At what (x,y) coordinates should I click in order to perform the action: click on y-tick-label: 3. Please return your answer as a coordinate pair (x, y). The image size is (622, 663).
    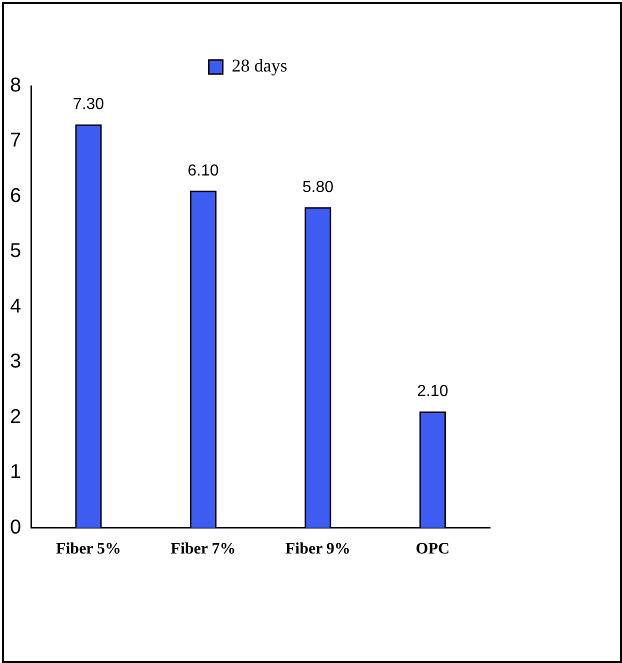
    Looking at the image, I should click on (16, 361).